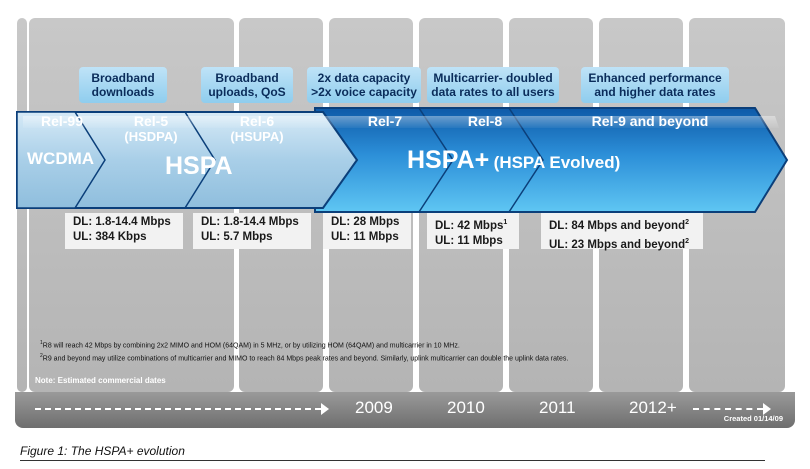 This screenshot has width=810, height=469. I want to click on release-sub: (HSUPA), so click(257, 136).